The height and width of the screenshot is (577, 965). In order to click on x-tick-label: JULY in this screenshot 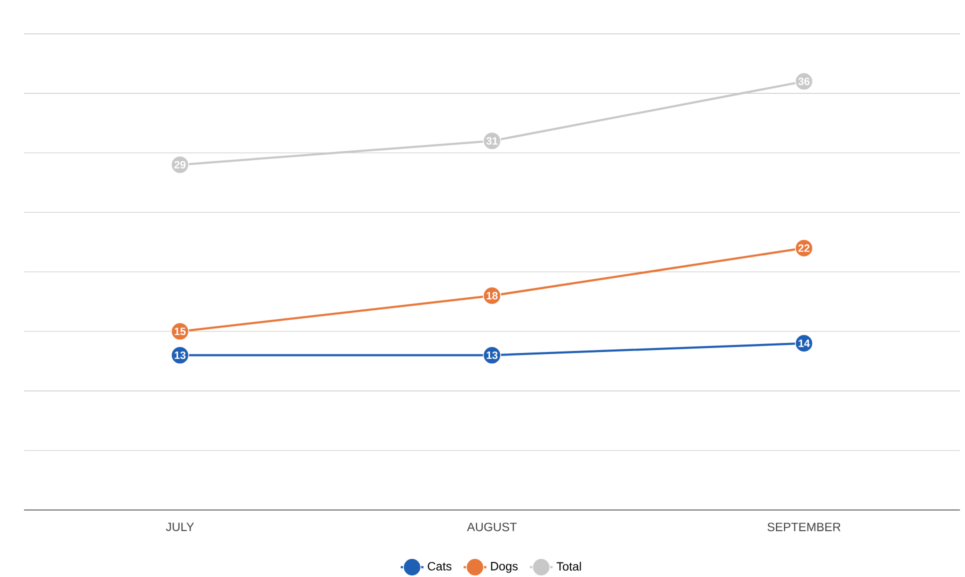, I will do `click(180, 527)`.